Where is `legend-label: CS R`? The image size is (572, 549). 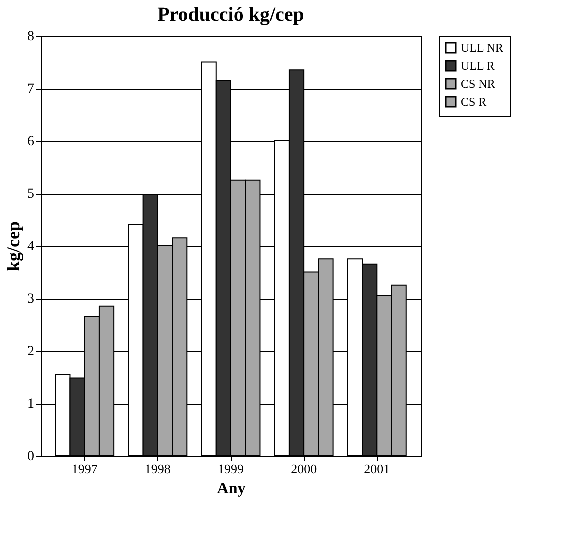
legend-label: CS R is located at coordinates (474, 102).